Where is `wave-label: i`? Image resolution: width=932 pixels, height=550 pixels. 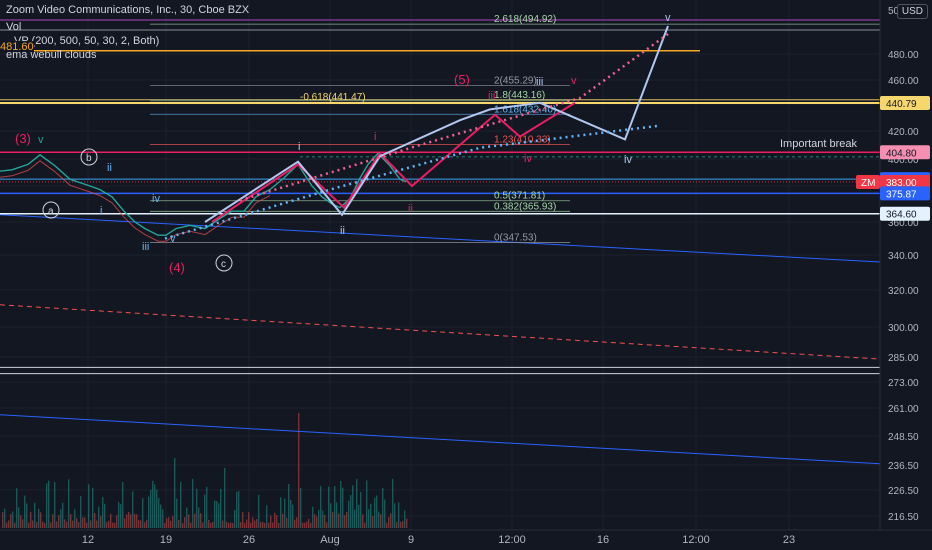
wave-label: i is located at coordinates (299, 147).